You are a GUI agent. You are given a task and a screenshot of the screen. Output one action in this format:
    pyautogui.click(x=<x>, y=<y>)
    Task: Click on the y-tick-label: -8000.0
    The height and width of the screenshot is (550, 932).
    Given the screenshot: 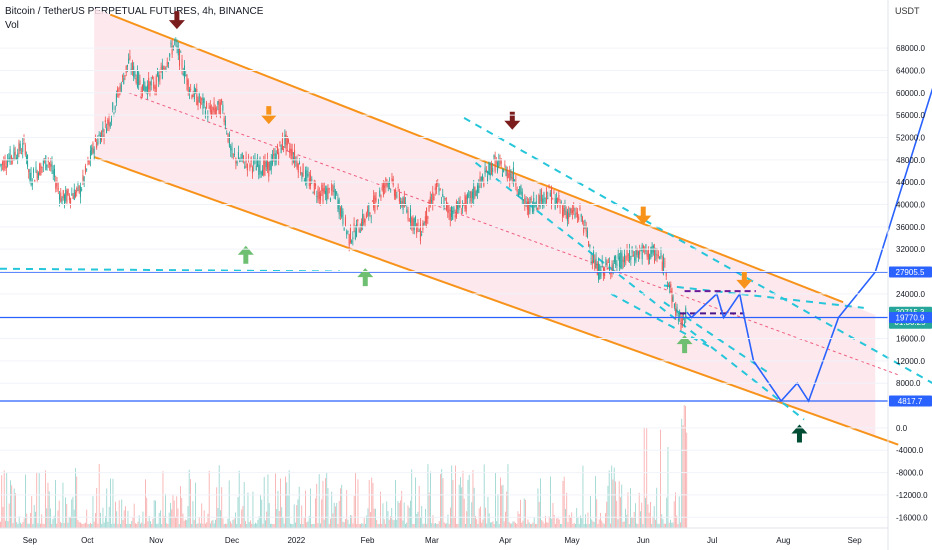 What is the action you would take?
    pyautogui.click(x=910, y=473)
    